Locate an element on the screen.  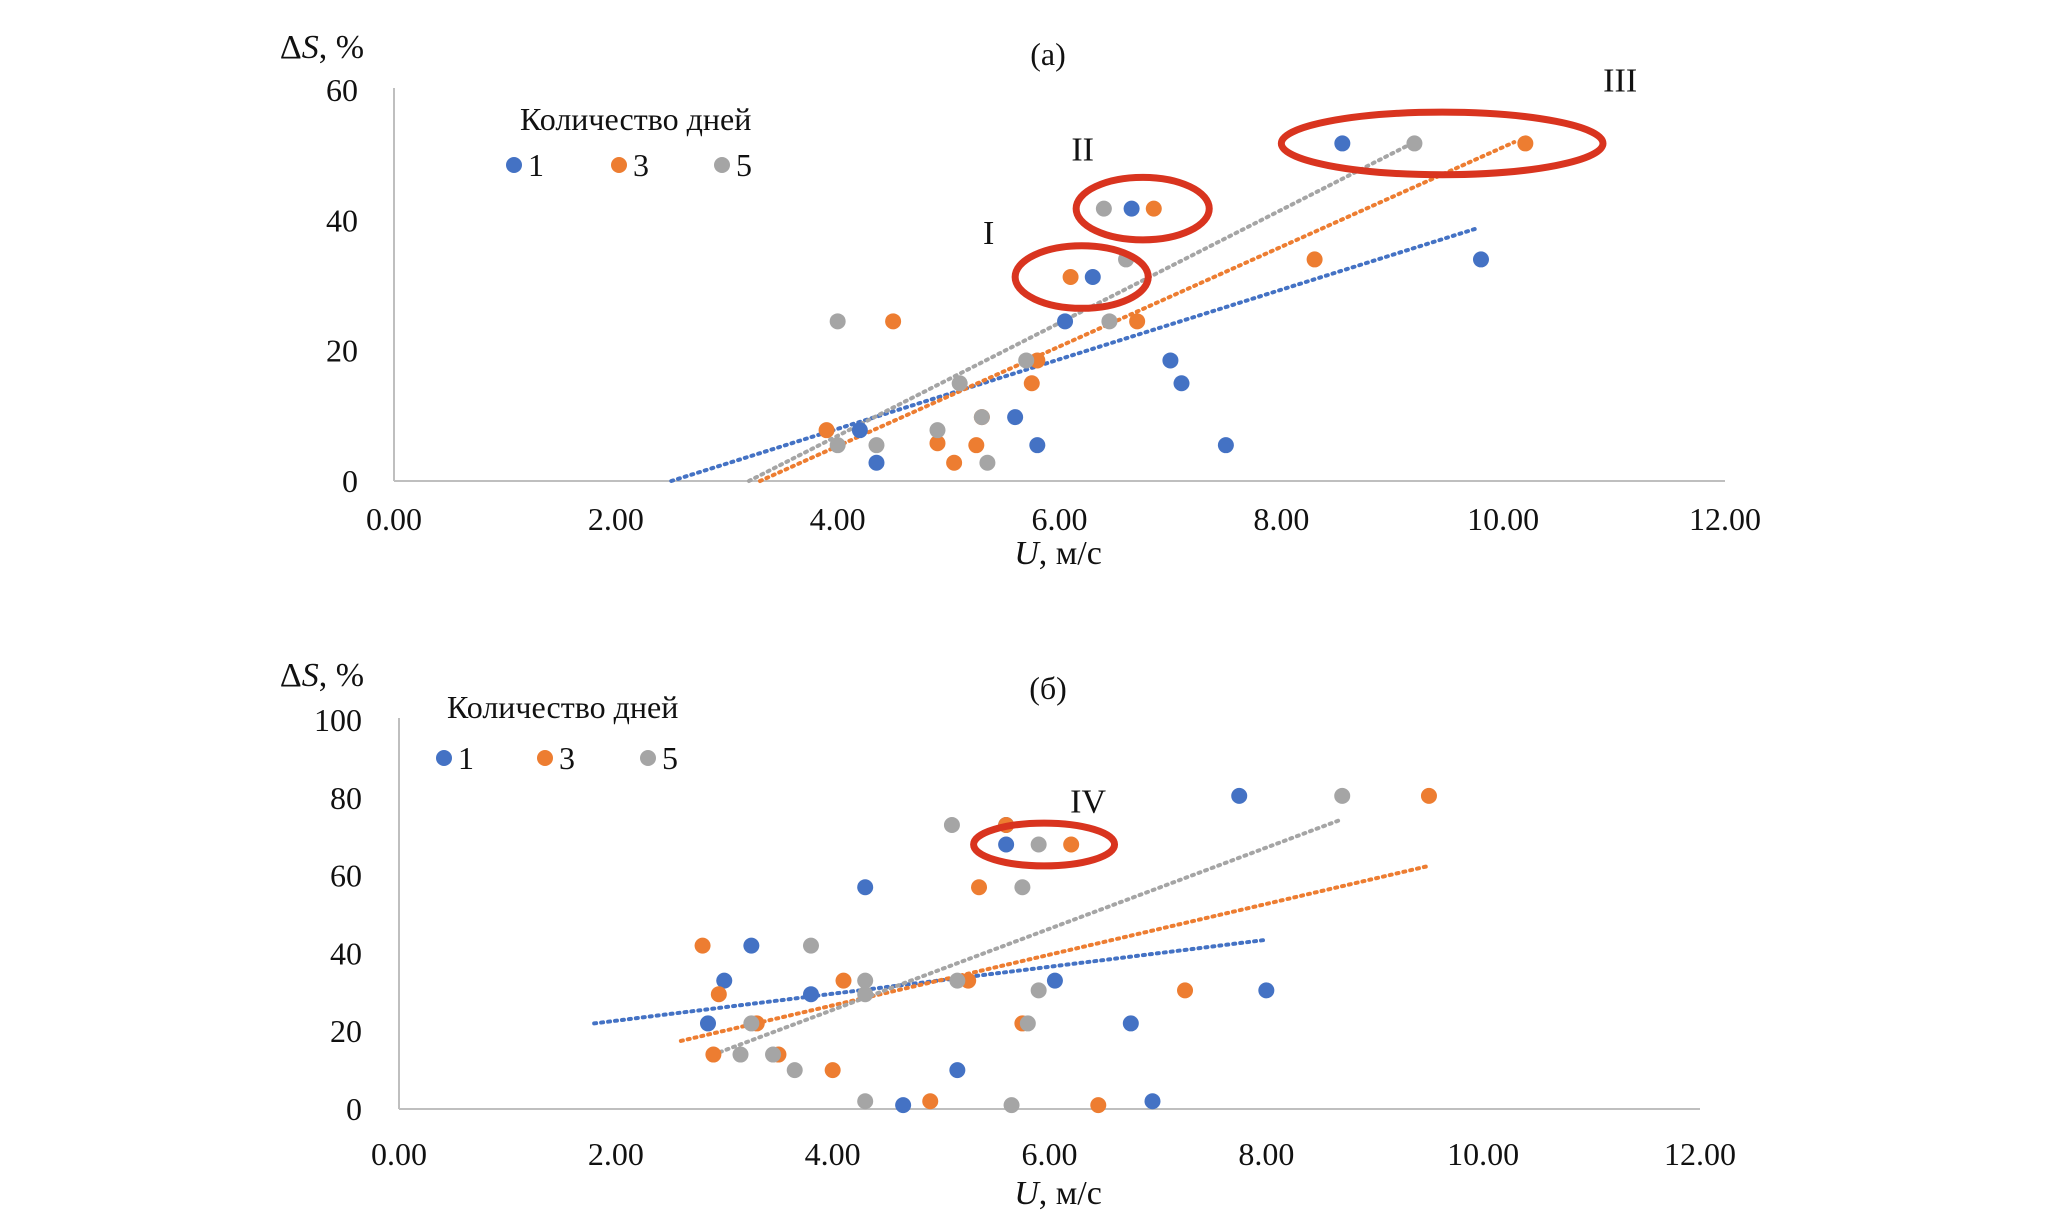
x-tick-label: 0.00 is located at coordinates (399, 1154).